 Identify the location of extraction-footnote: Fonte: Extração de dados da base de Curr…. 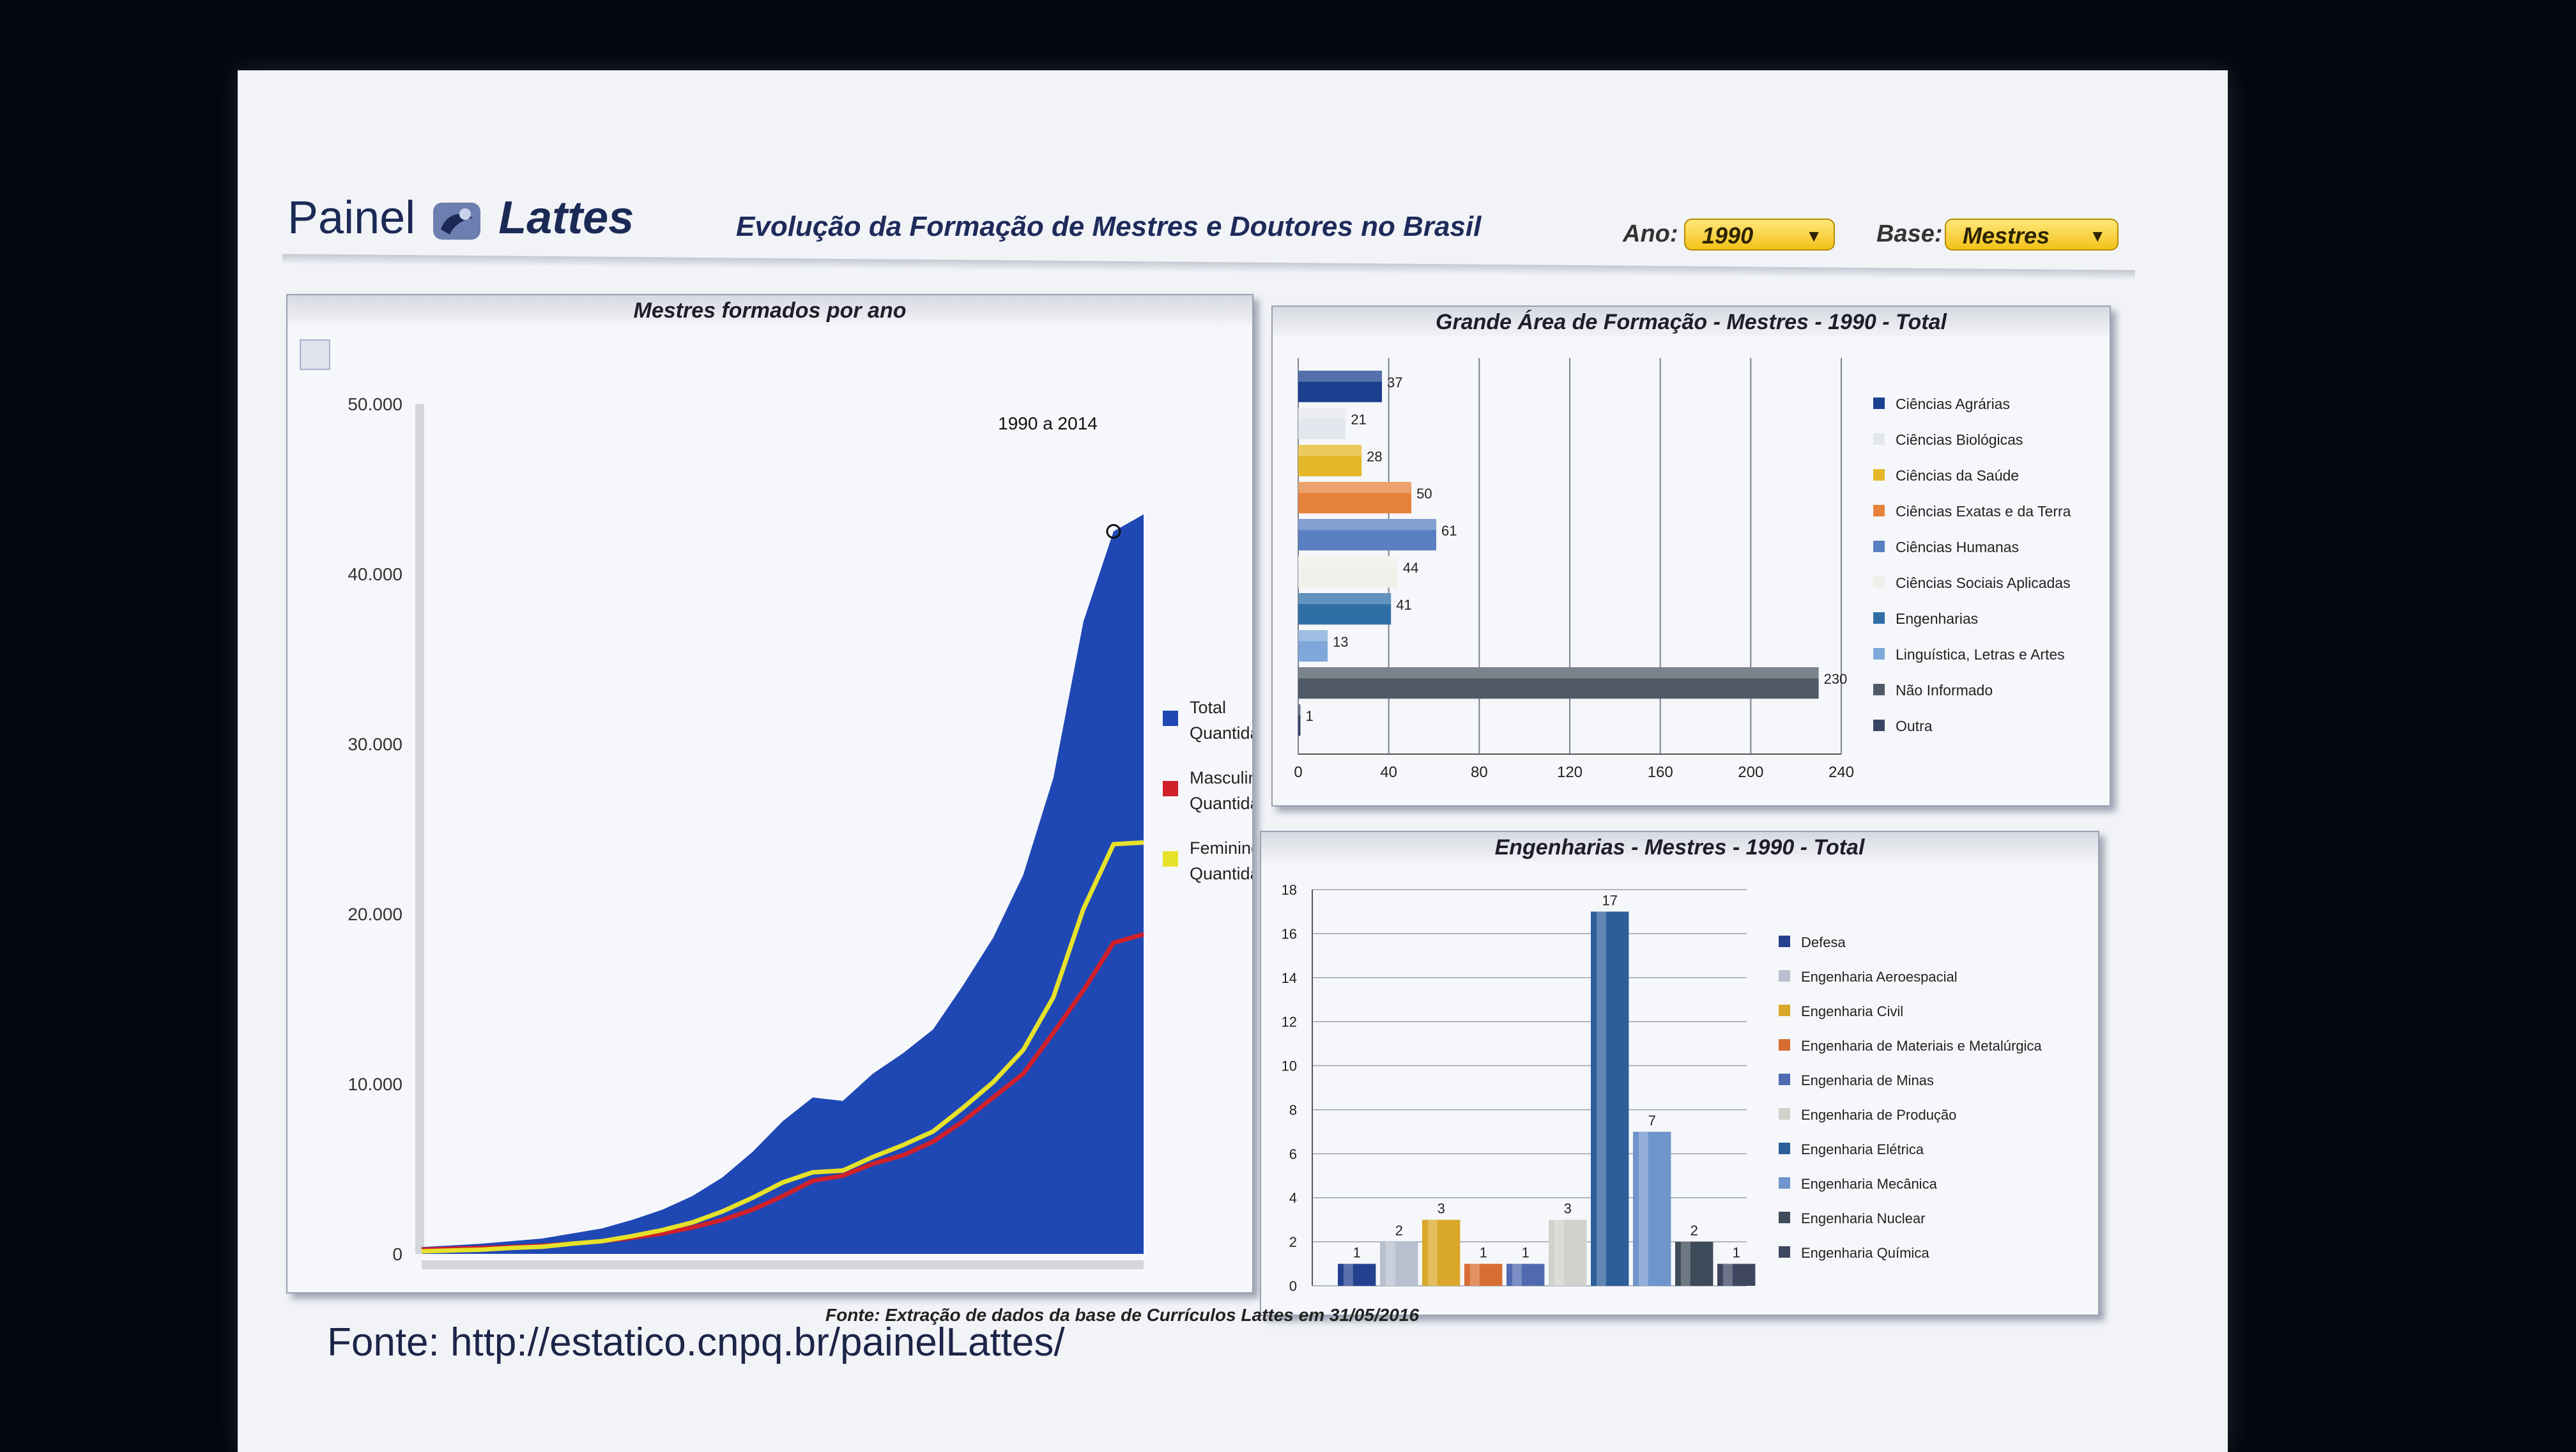
(1122, 1315).